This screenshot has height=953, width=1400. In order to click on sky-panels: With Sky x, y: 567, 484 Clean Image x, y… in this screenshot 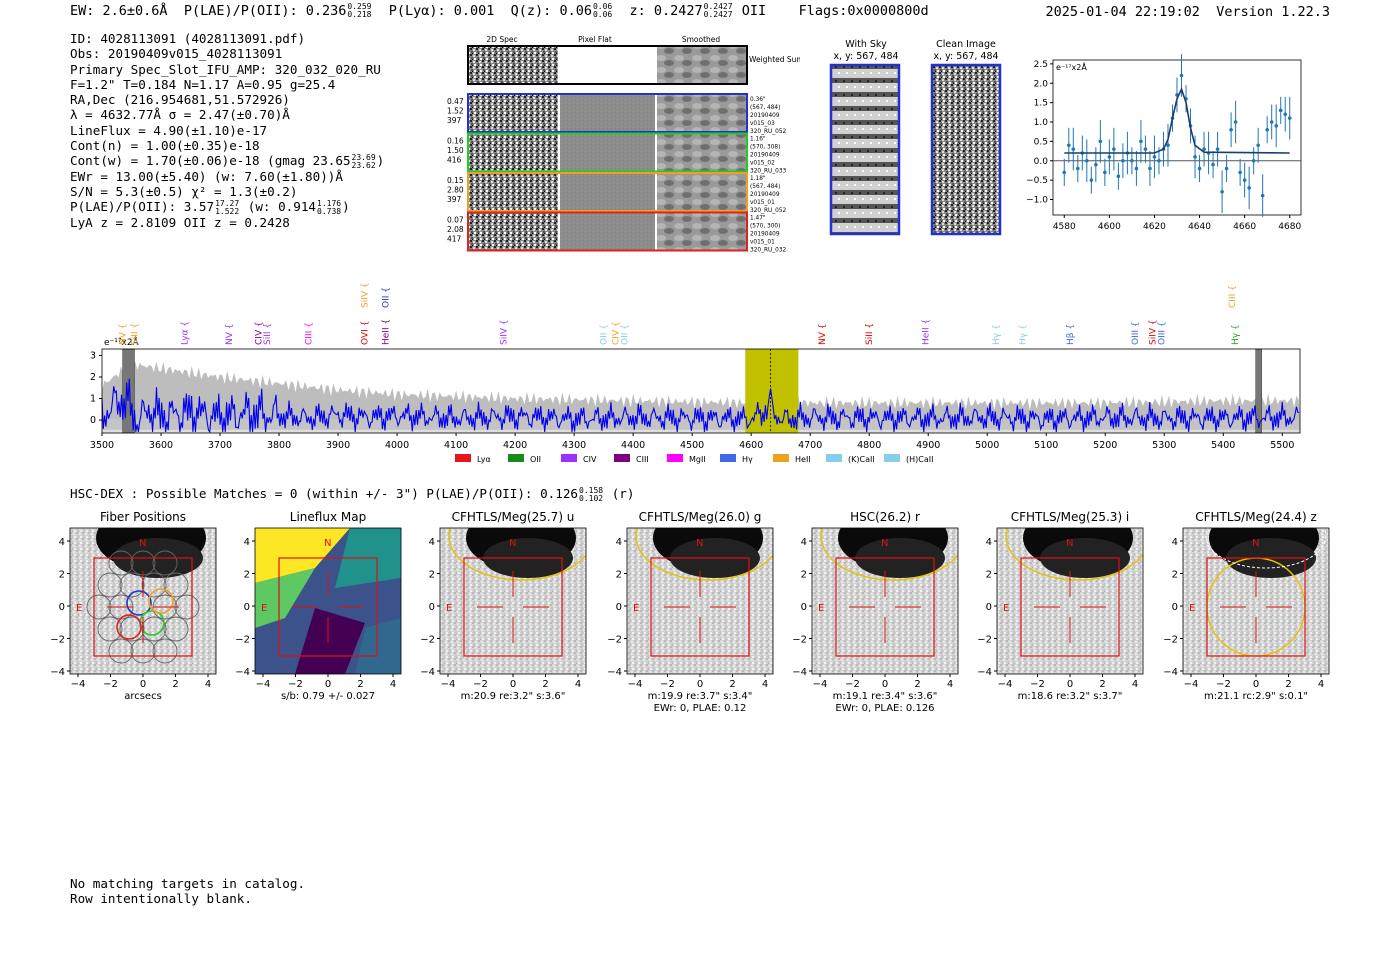, I will do `click(915, 137)`.